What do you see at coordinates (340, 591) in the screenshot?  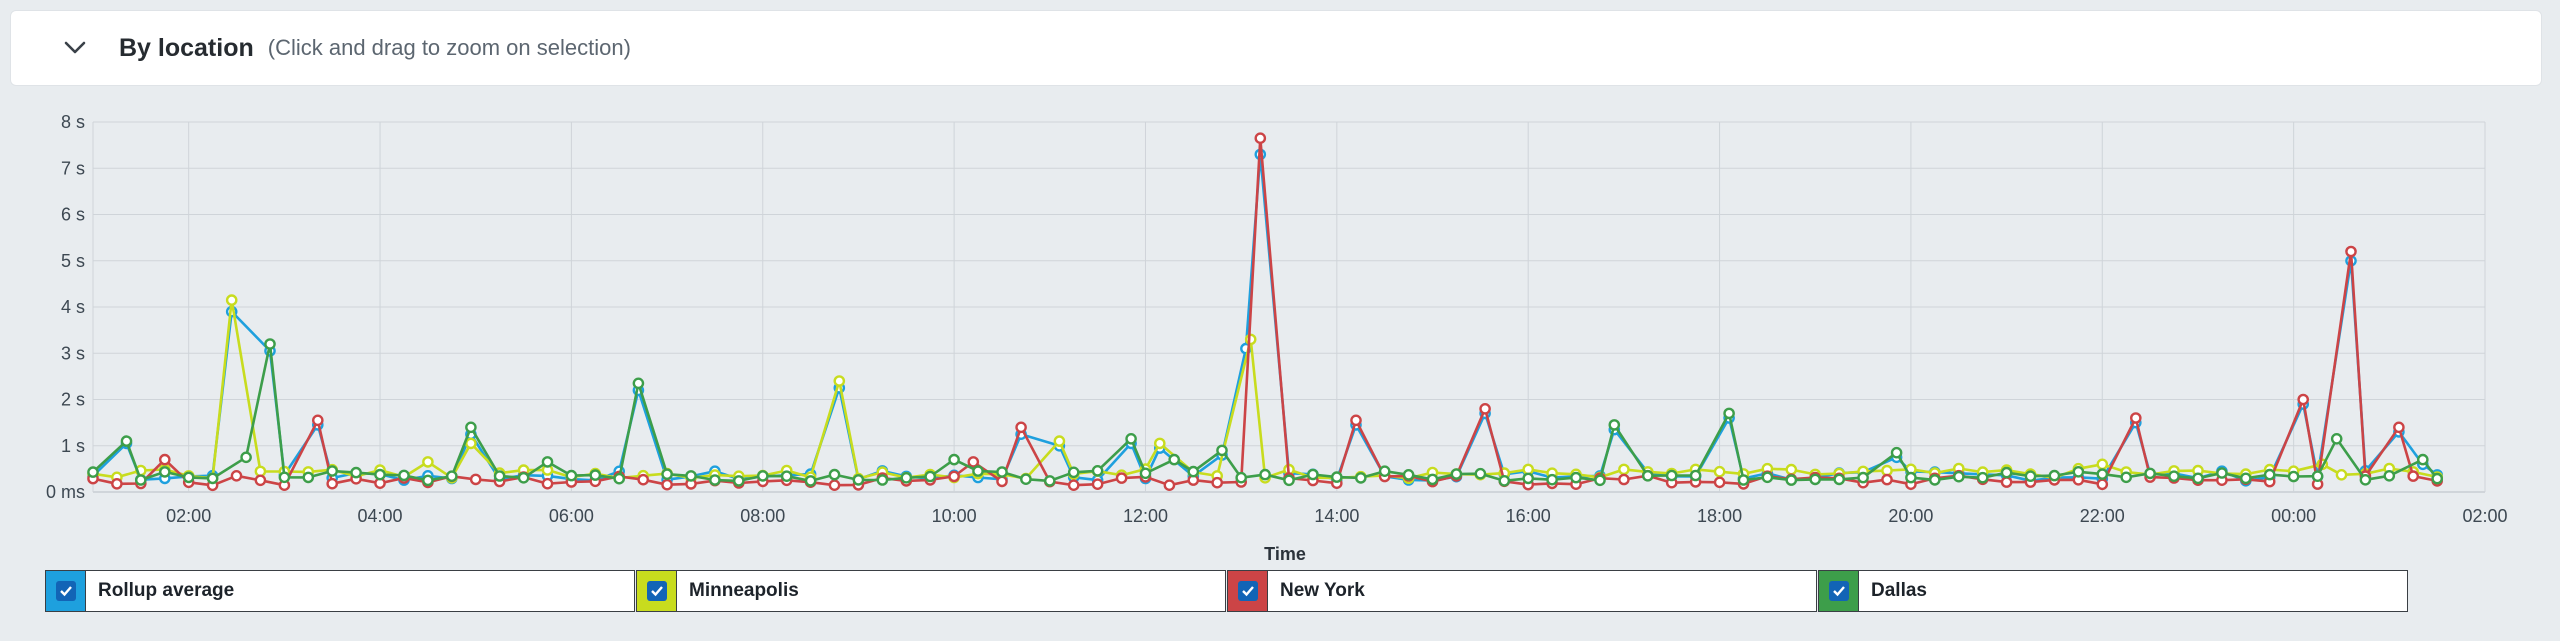 I see `legend-item-rollup-average: Rollup average` at bounding box center [340, 591].